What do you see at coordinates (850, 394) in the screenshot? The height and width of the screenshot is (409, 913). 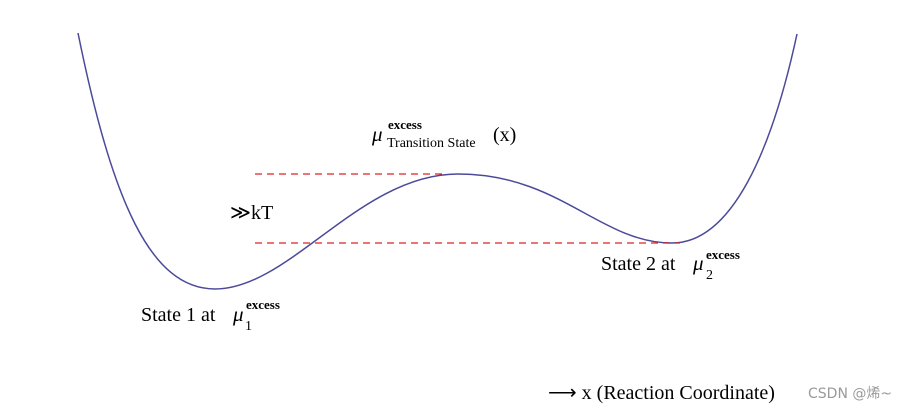 I see `watermark: CSDN @烯~` at bounding box center [850, 394].